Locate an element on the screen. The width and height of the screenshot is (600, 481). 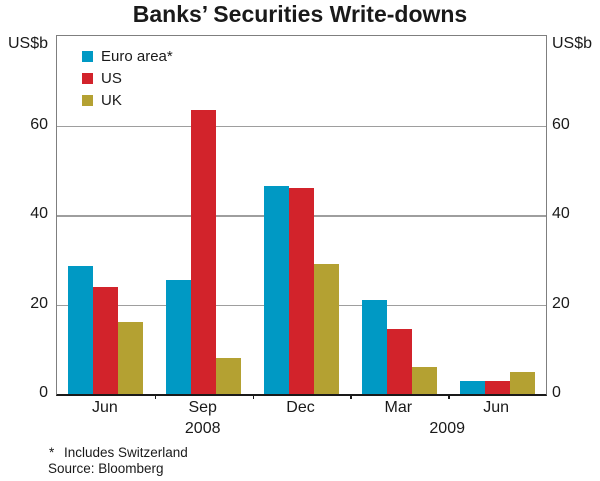
y-tick-label-right-20: 20 is located at coordinates (561, 303).